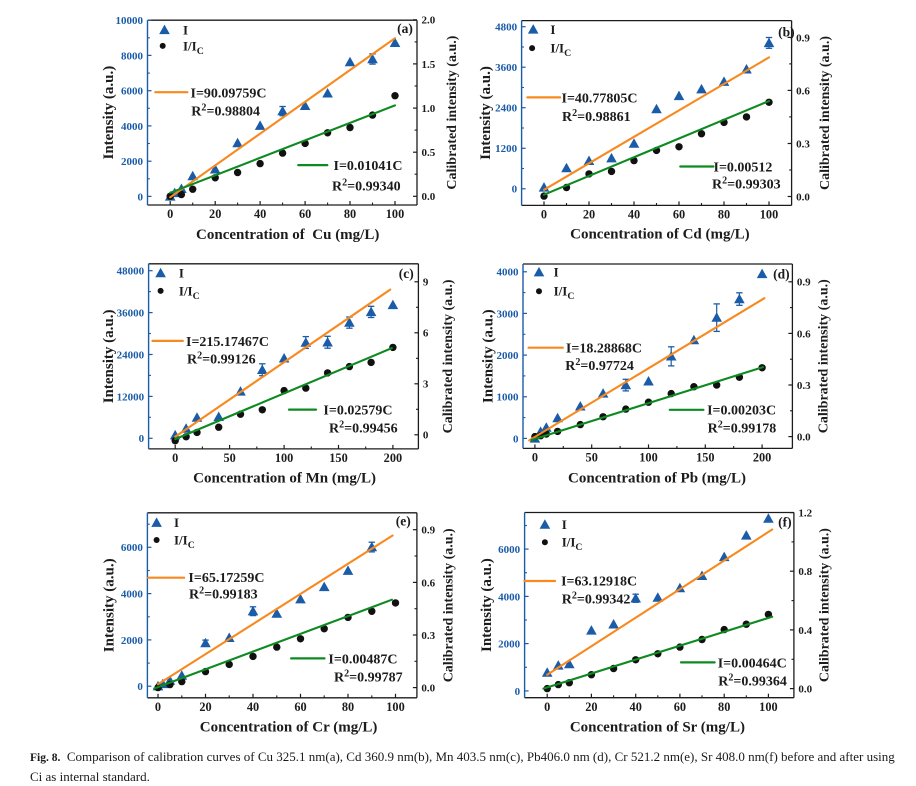 The height and width of the screenshot is (786, 916). I want to click on svg-text: I=0.00487C, so click(362, 659).